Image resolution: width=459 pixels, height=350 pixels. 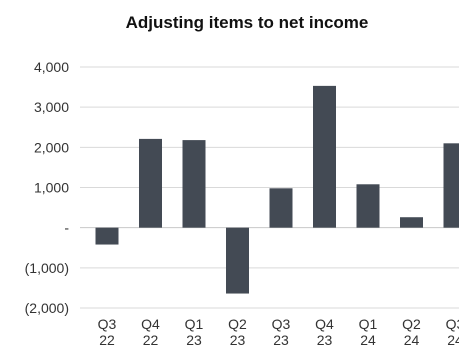 I want to click on x-tick-label: Q1 23, so click(x=194, y=332).